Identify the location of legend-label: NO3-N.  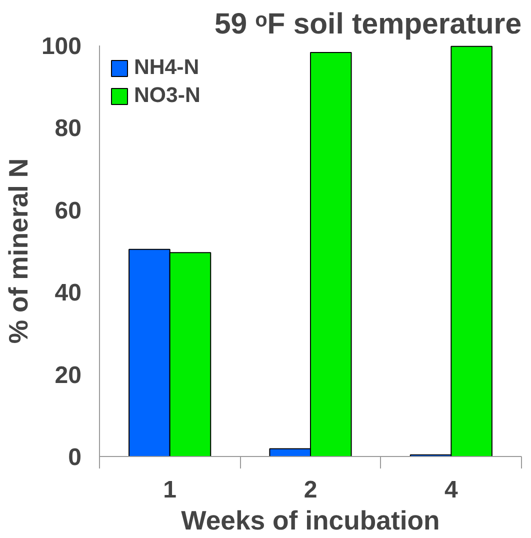
(167, 95).